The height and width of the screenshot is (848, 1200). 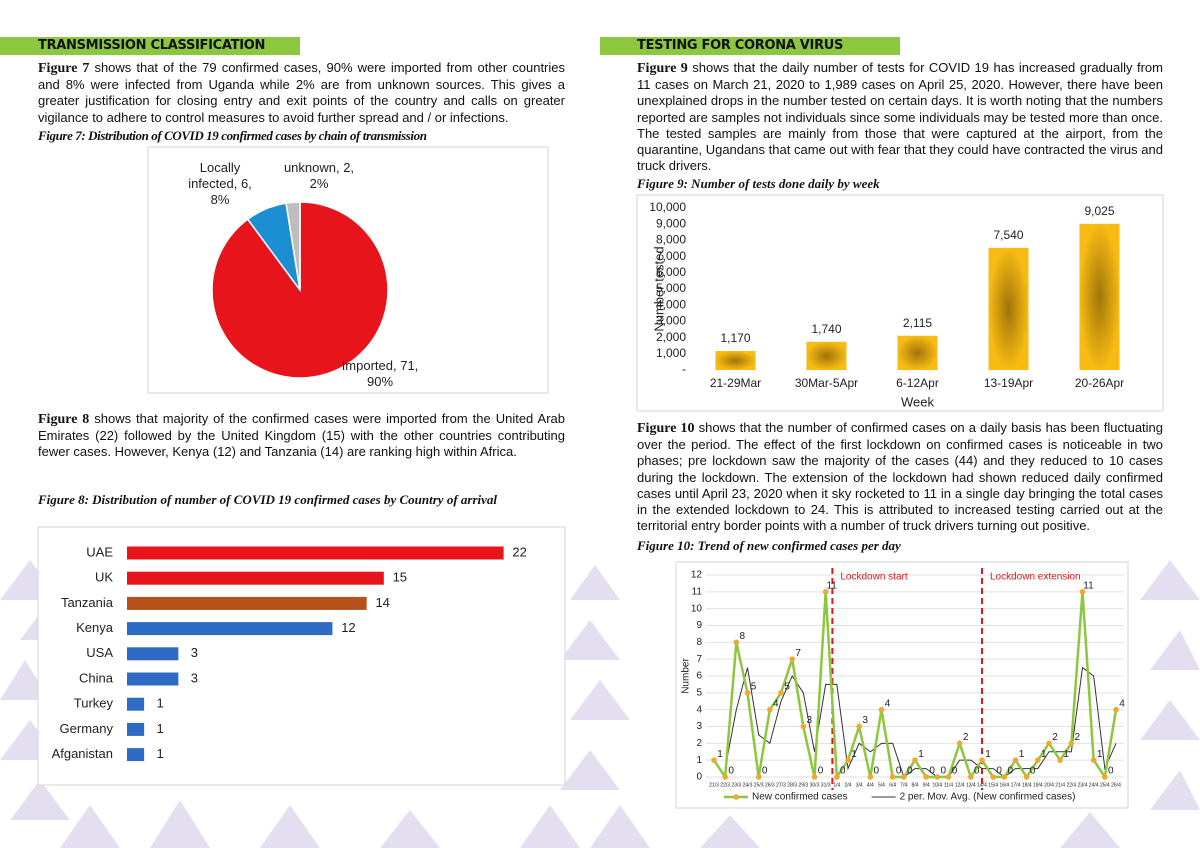 I want to click on x-tick-label: 26/3, so click(x=770, y=785).